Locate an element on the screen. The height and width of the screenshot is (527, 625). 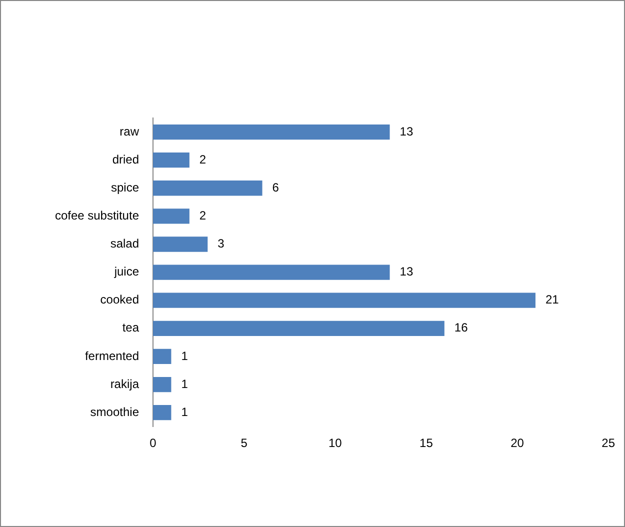
x-tick-label: 10 is located at coordinates (335, 443).